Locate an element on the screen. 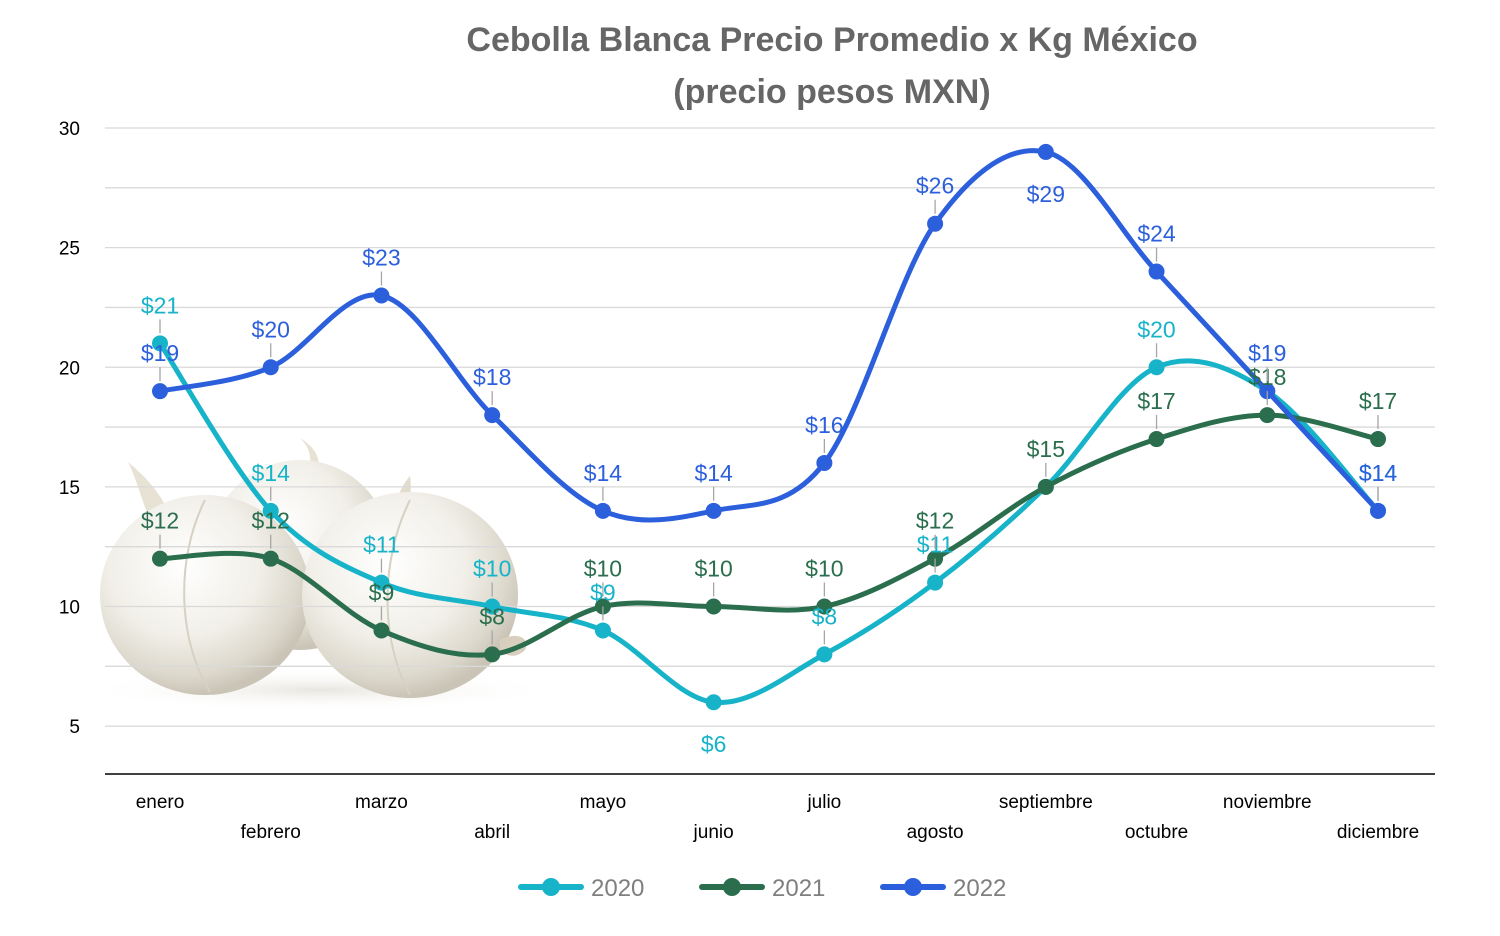 The height and width of the screenshot is (936, 1500). x-tick-label: septiembre is located at coordinates (1046, 802).